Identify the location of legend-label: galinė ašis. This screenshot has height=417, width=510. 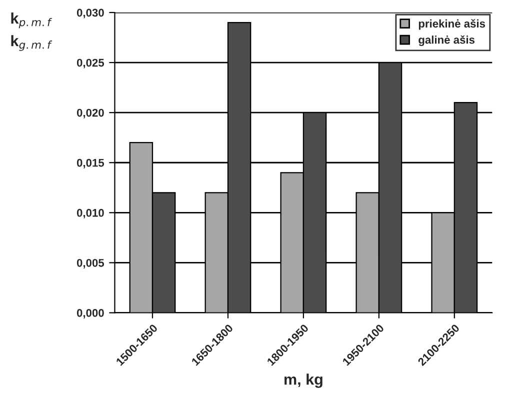
(446, 40).